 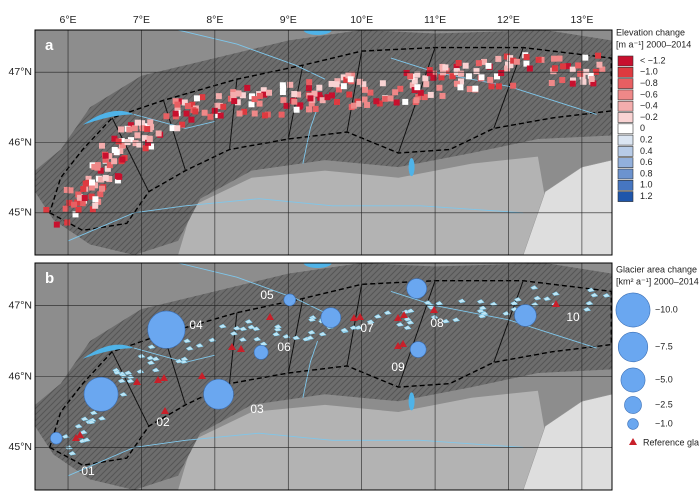 I want to click on legend-title: Elevation change, so click(x=650, y=32).